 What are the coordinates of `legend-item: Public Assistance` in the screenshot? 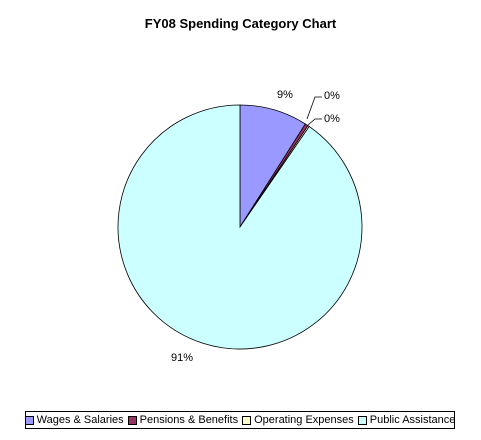 It's located at (406, 420).